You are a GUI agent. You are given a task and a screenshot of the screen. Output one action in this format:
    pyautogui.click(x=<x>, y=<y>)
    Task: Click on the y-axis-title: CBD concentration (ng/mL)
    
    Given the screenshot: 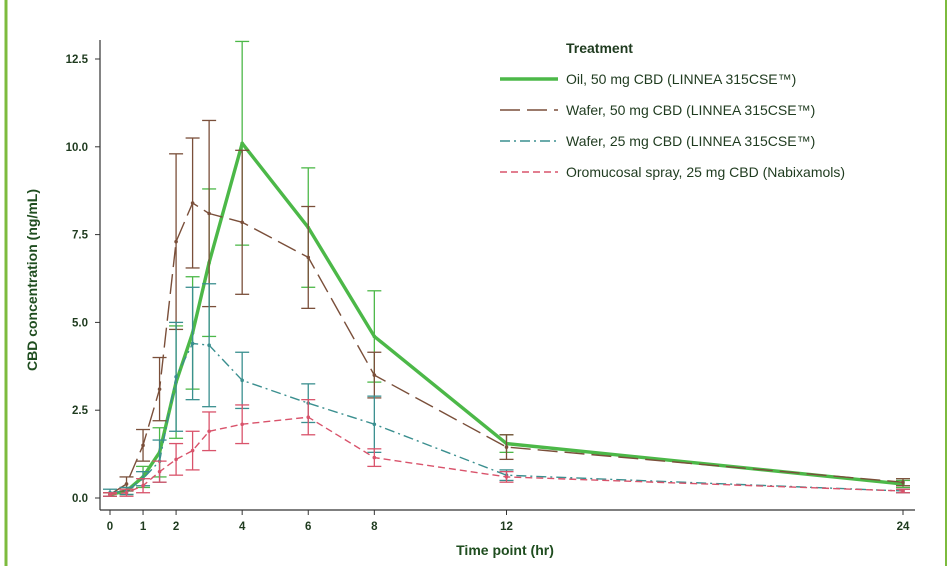 What is the action you would take?
    pyautogui.click(x=32, y=280)
    